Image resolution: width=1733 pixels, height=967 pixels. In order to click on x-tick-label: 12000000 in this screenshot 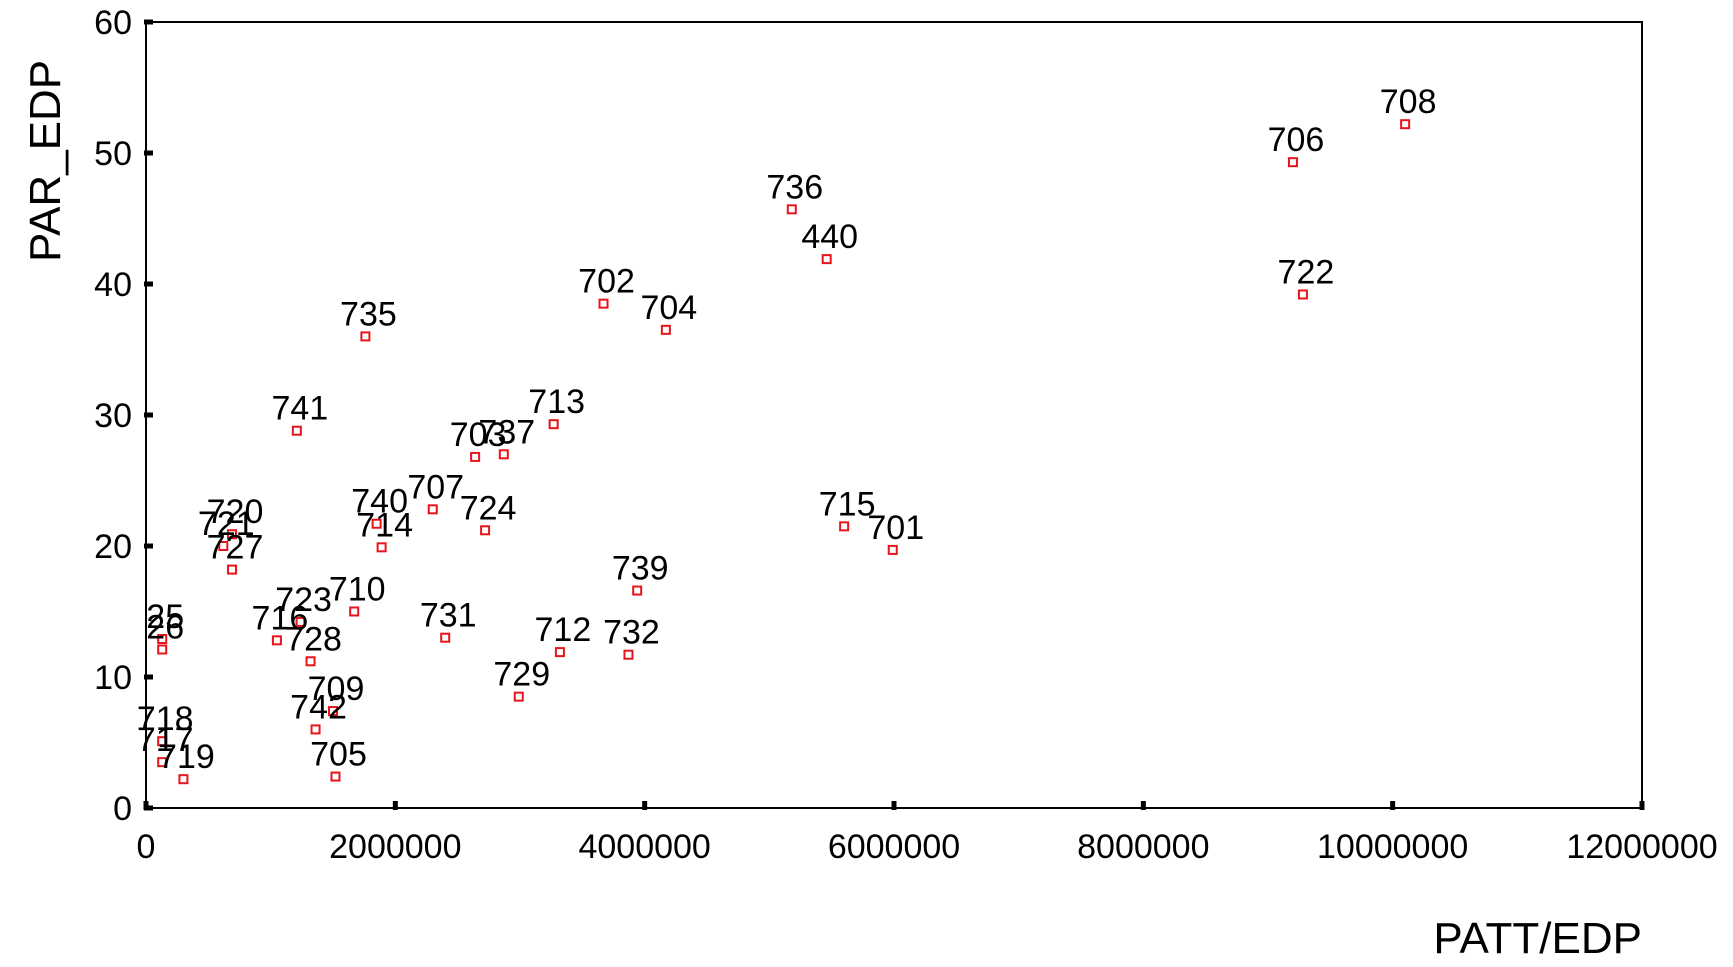, I will do `click(1641, 847)`.